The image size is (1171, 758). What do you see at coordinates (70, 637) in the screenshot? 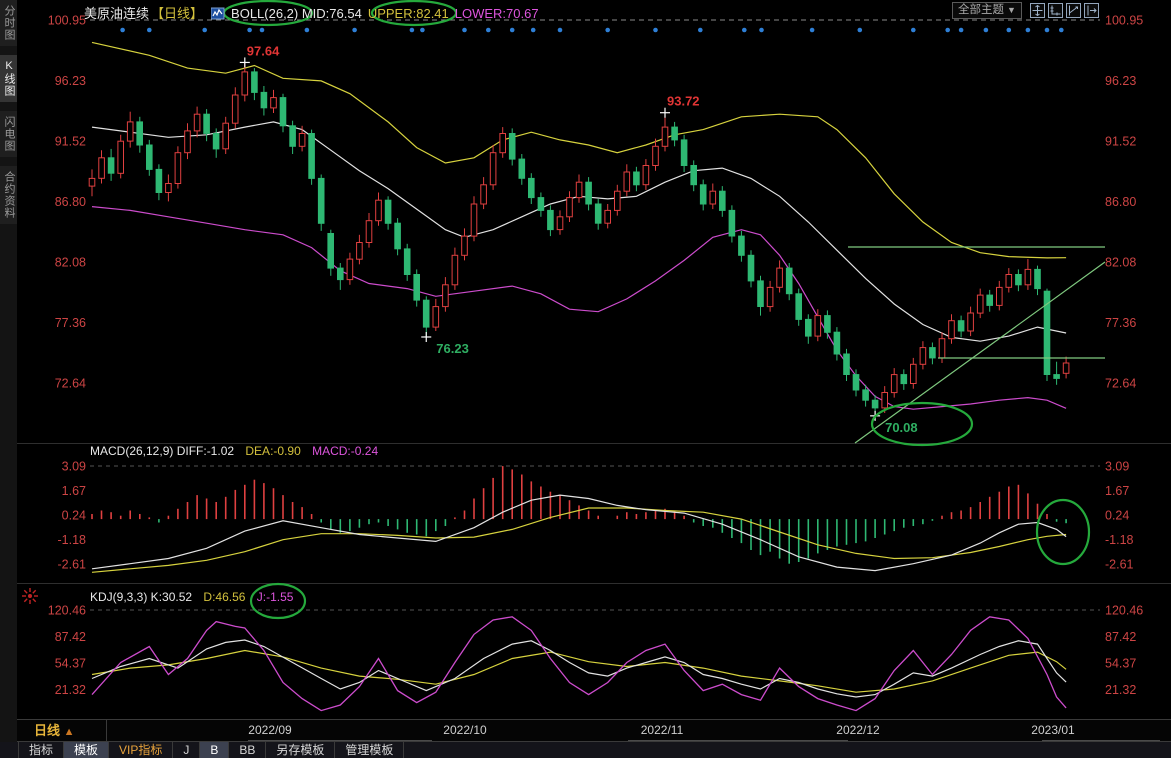
I see `y-axis-tick-label: 87.42` at bounding box center [70, 637].